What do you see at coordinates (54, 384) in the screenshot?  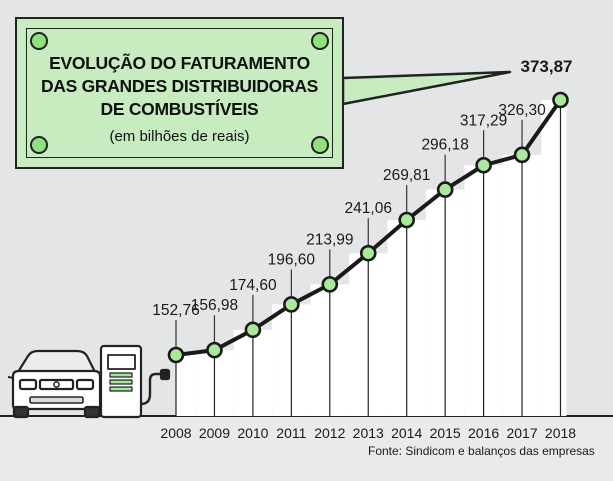 I see `car-icon` at bounding box center [54, 384].